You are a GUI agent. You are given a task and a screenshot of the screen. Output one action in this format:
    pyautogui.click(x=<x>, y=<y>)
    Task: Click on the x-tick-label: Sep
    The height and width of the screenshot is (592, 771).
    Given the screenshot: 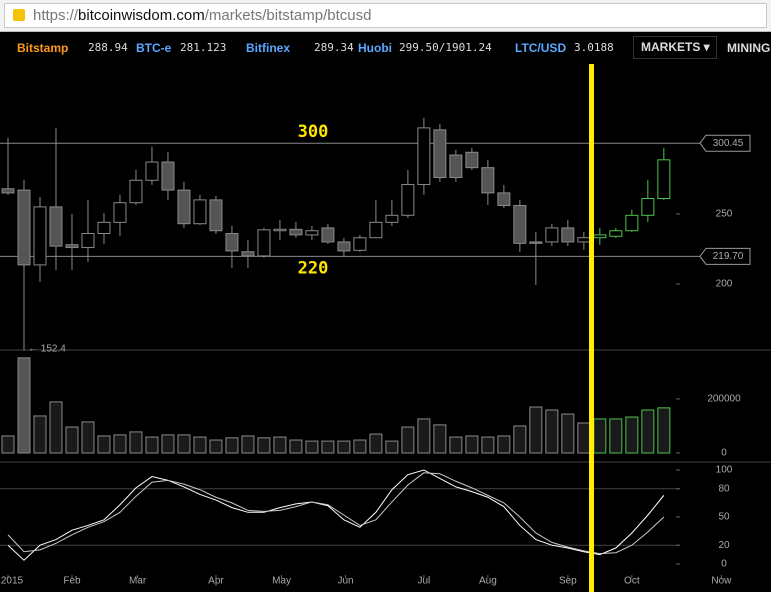 What is the action you would take?
    pyautogui.click(x=568, y=581)
    